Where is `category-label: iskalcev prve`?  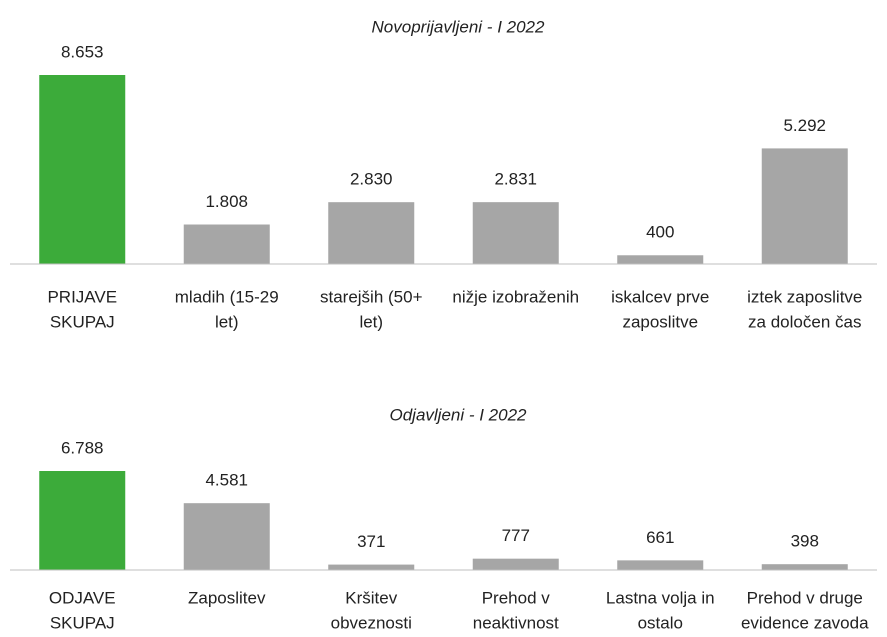 category-label: iskalcev prve is located at coordinates (660, 296).